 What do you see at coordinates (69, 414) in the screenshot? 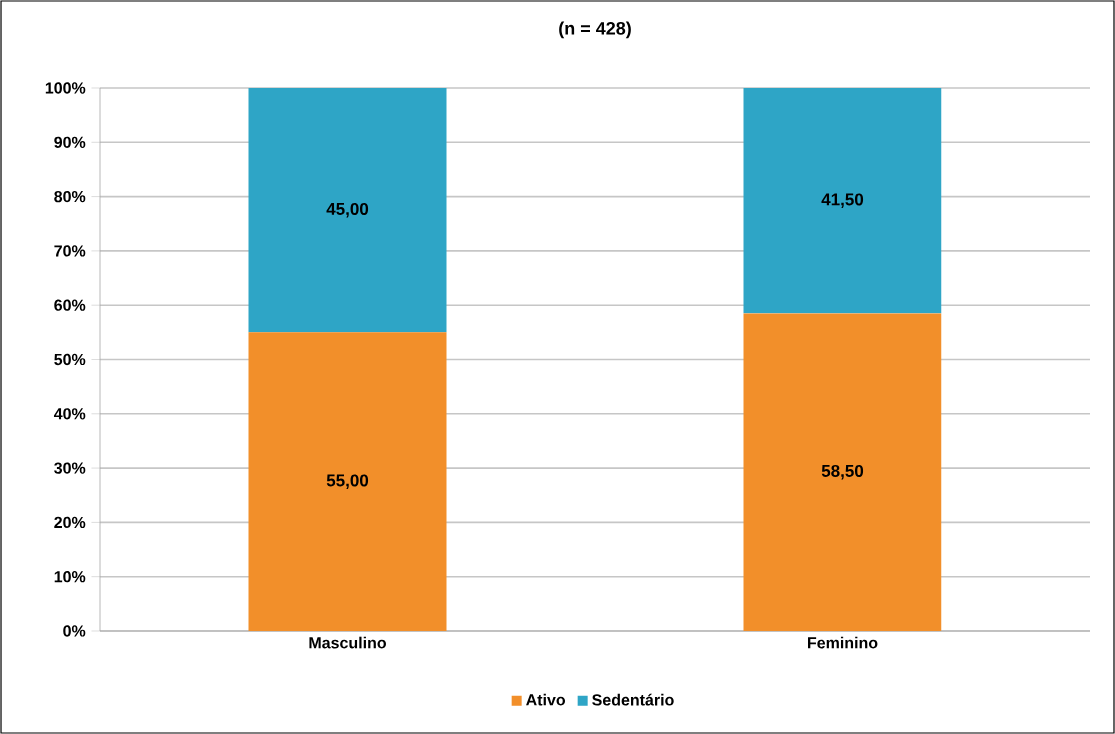
I see `y-tick-label: 40%` at bounding box center [69, 414].